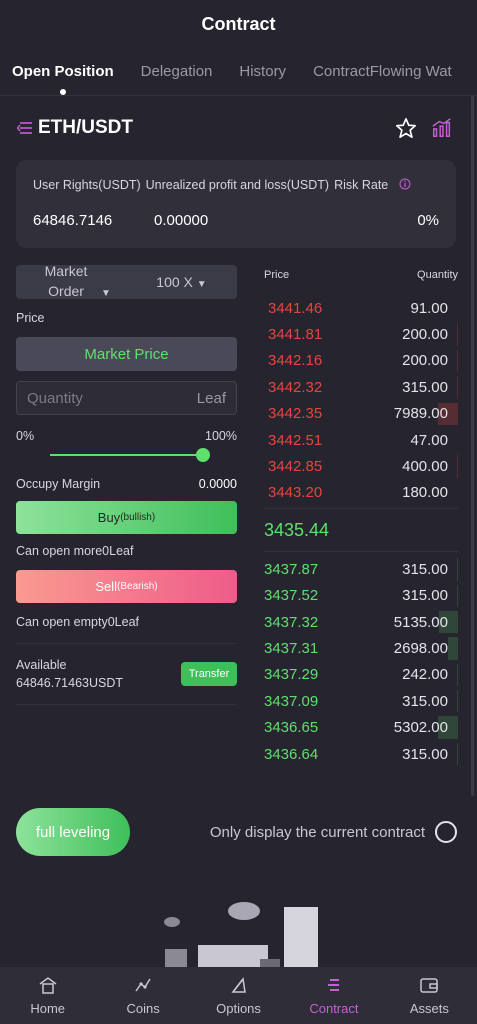 This screenshot has width=477, height=1024. What do you see at coordinates (126, 517) in the screenshot?
I see `buy-button: Buy (bullish)` at bounding box center [126, 517].